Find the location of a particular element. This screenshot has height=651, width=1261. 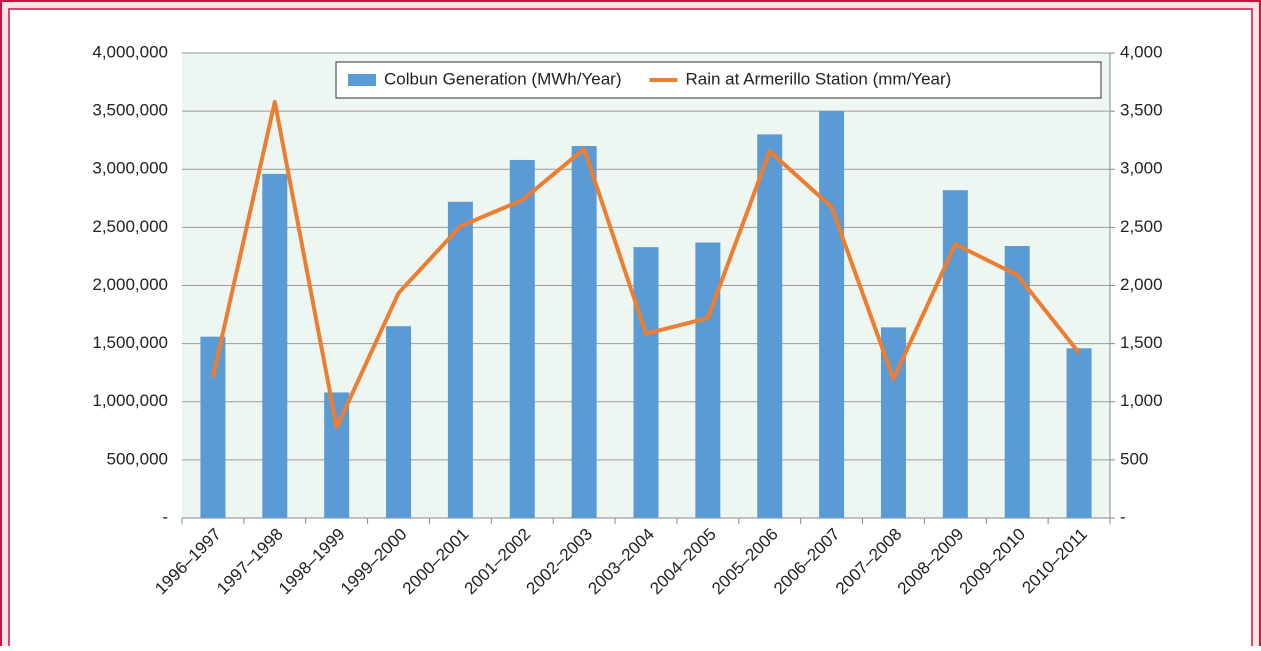

y2-tick-label: 500 is located at coordinates (1134, 458).